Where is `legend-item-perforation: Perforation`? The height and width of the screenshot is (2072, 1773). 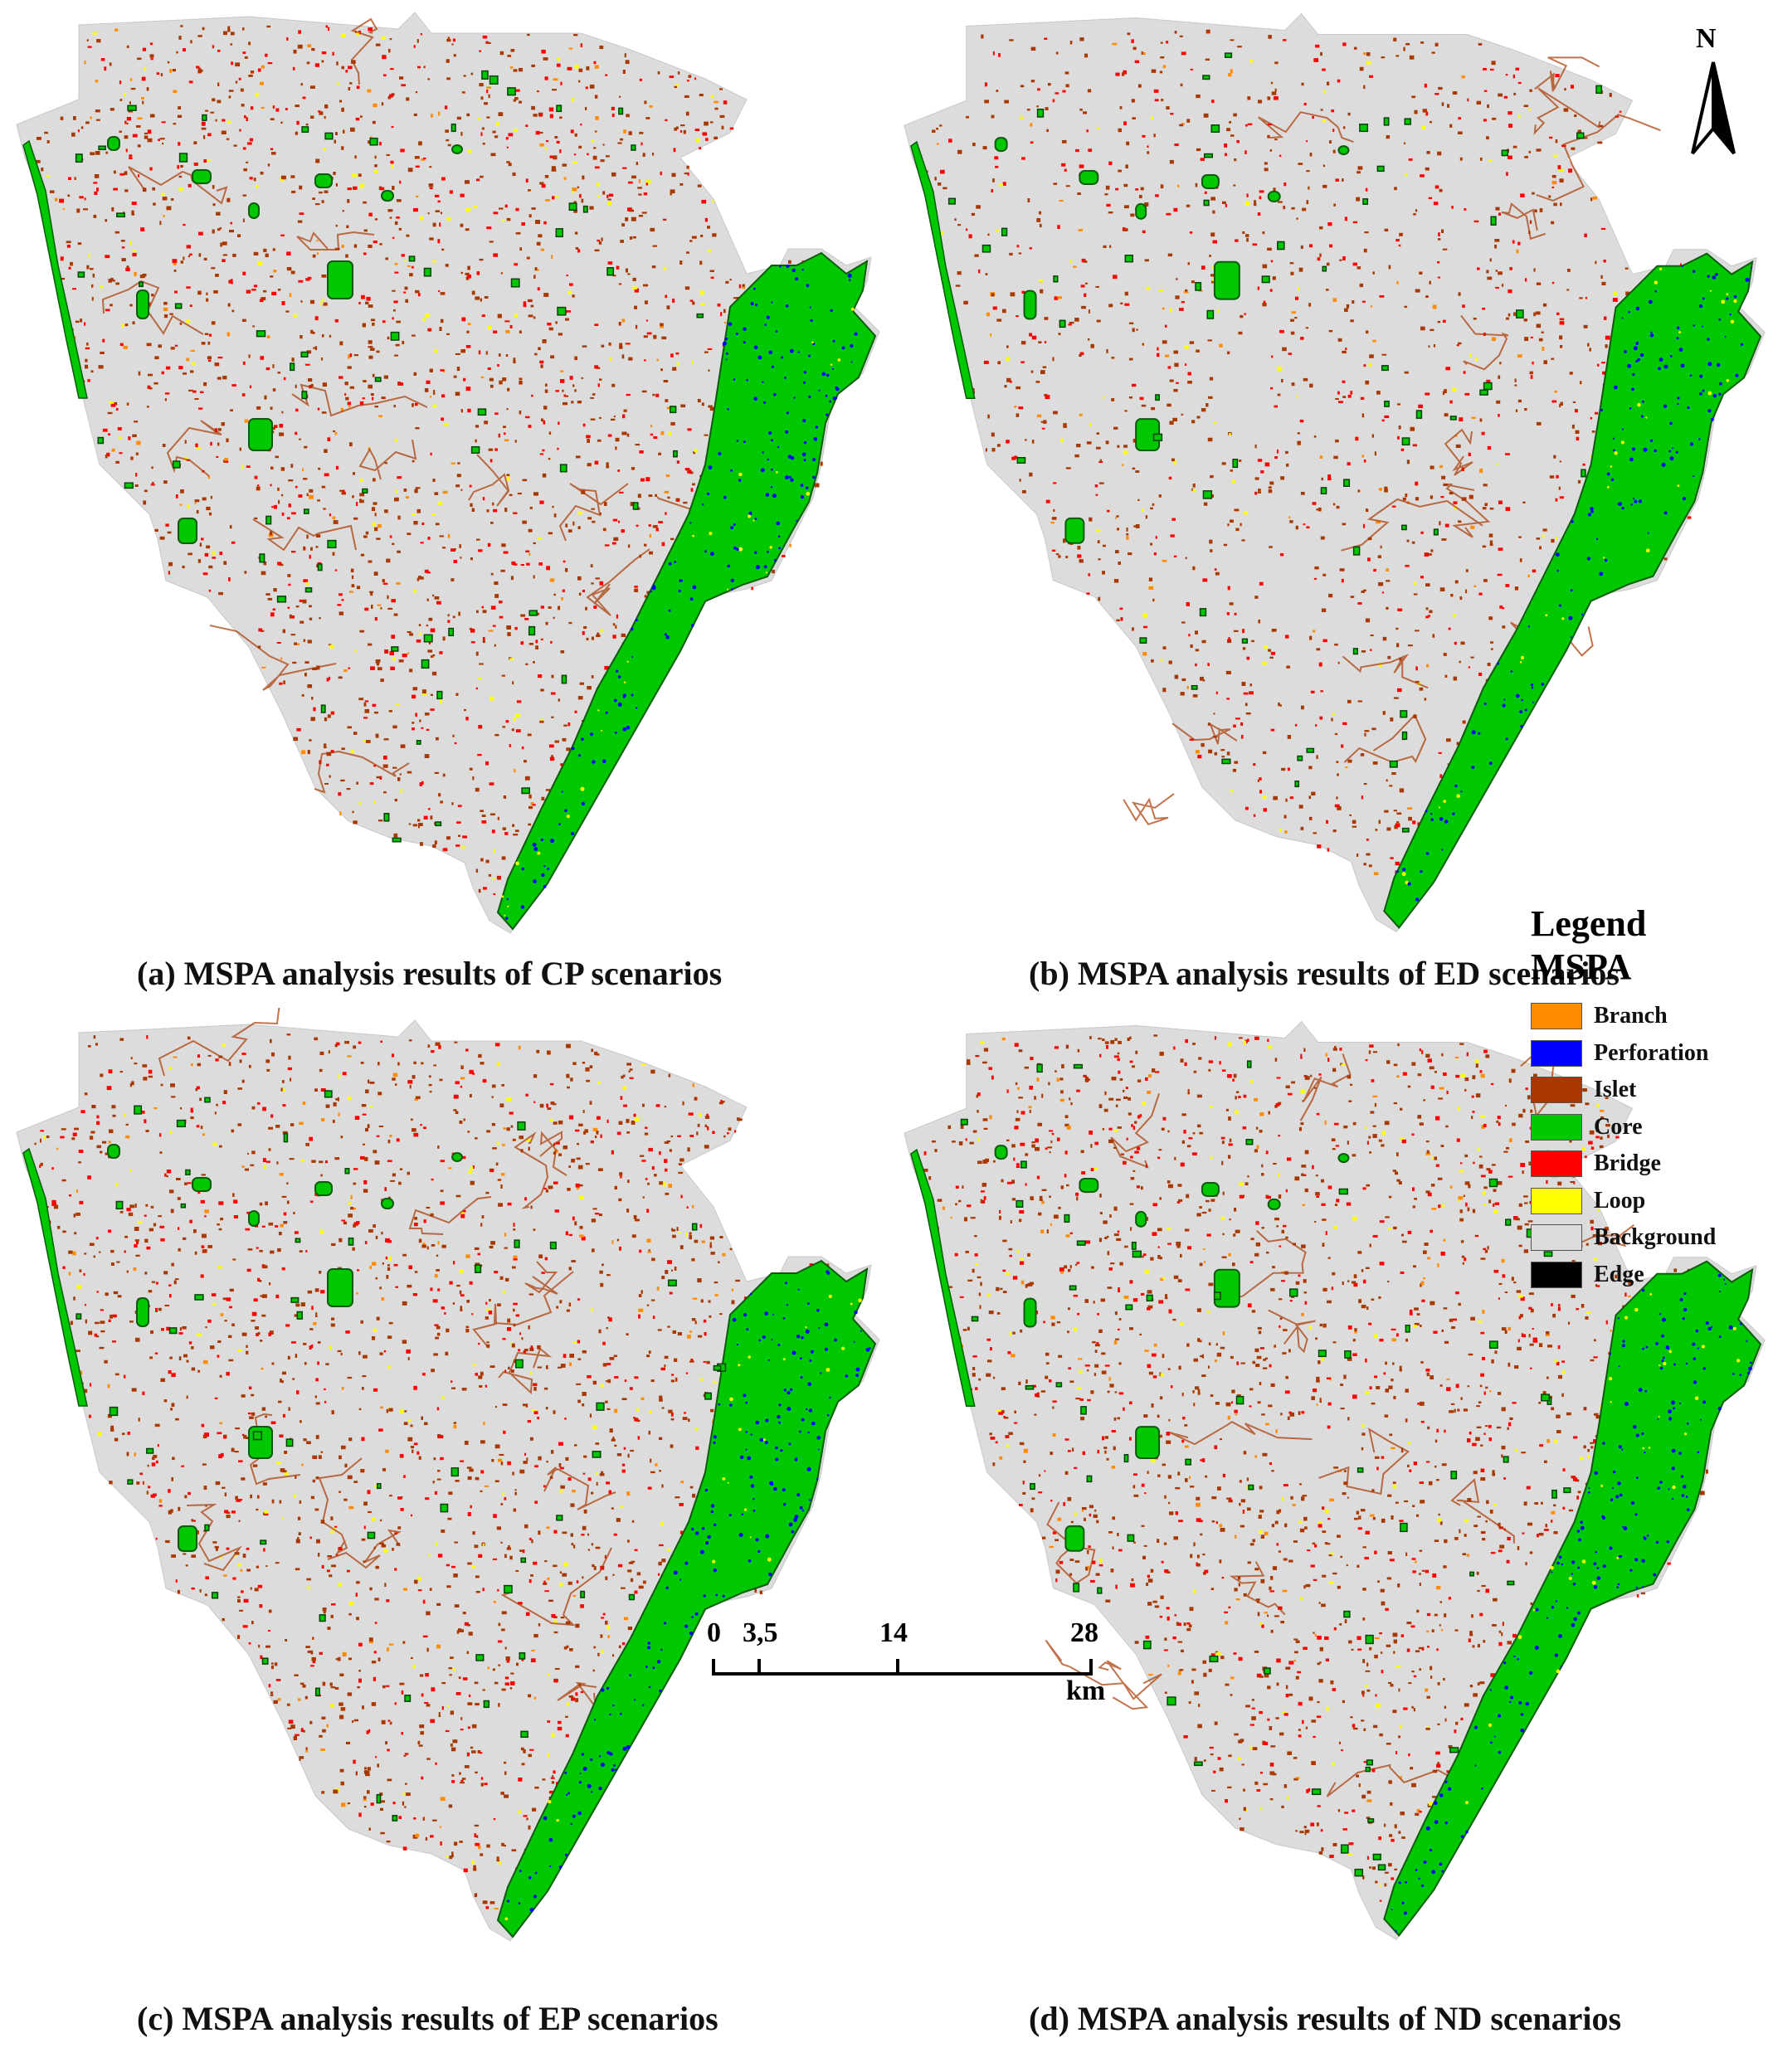
legend-item-perforation: Perforation is located at coordinates (1619, 1053).